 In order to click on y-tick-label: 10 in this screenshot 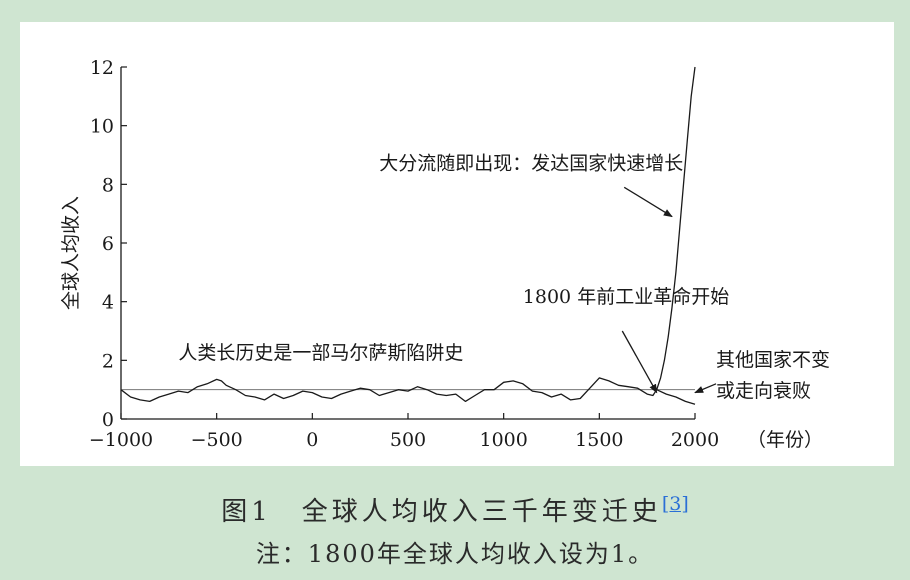, I will do `click(102, 127)`.